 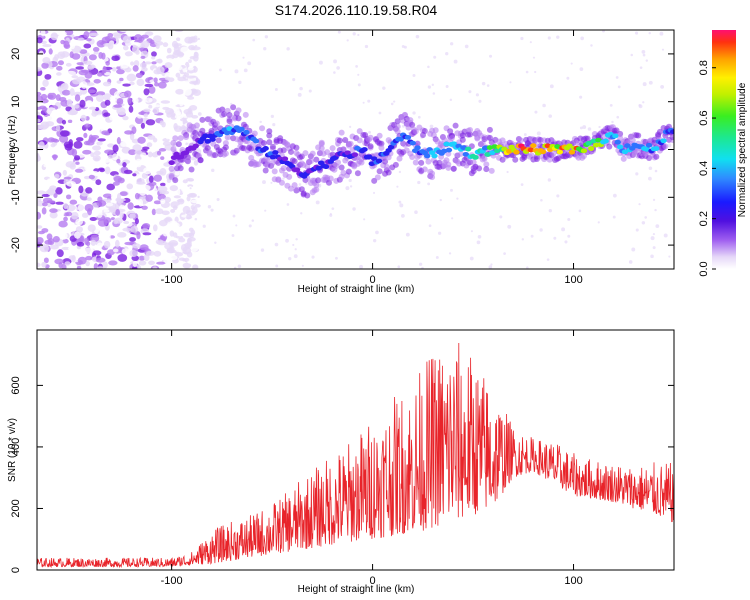 I want to click on spectrogram-y-tick-label: 10, so click(x=16, y=102).